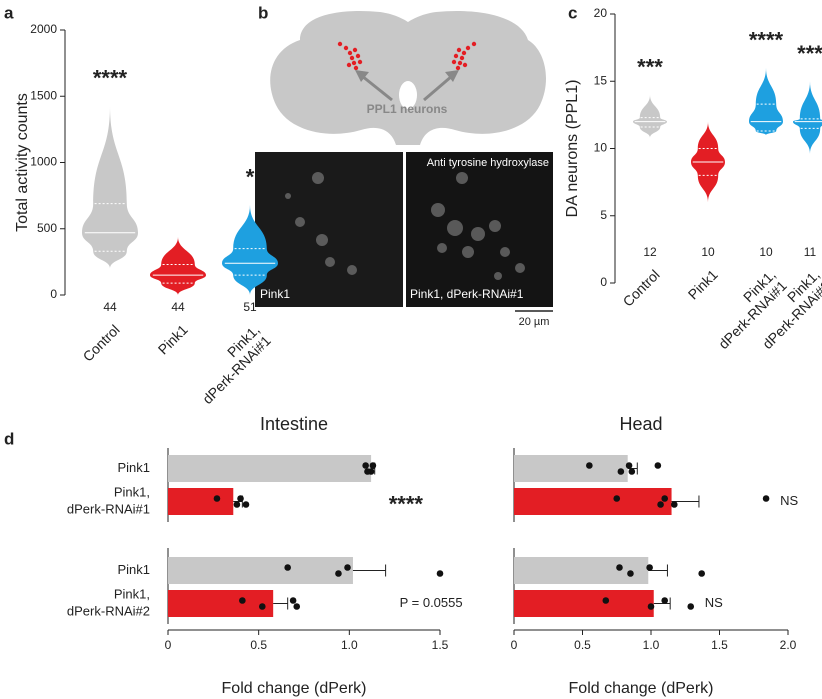  I want to click on y-tick-label: 500, so click(47, 228).